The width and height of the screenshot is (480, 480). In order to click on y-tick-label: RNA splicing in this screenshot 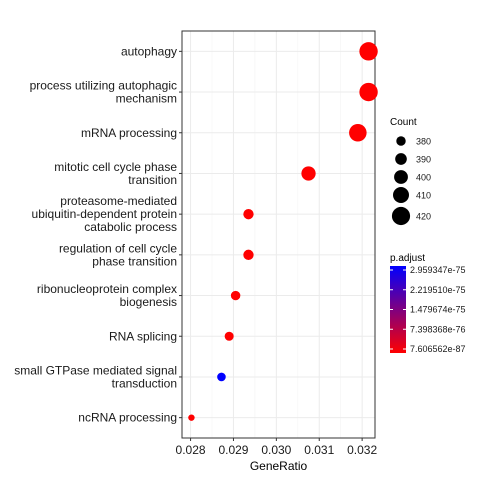, I will do `click(143, 336)`.